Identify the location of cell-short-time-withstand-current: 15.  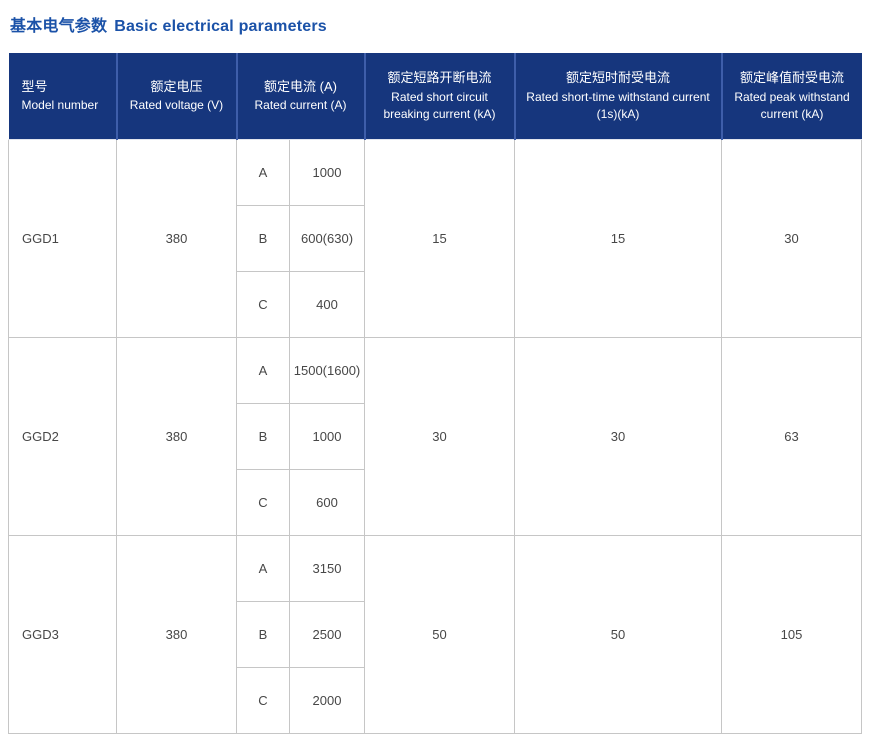
(618, 238).